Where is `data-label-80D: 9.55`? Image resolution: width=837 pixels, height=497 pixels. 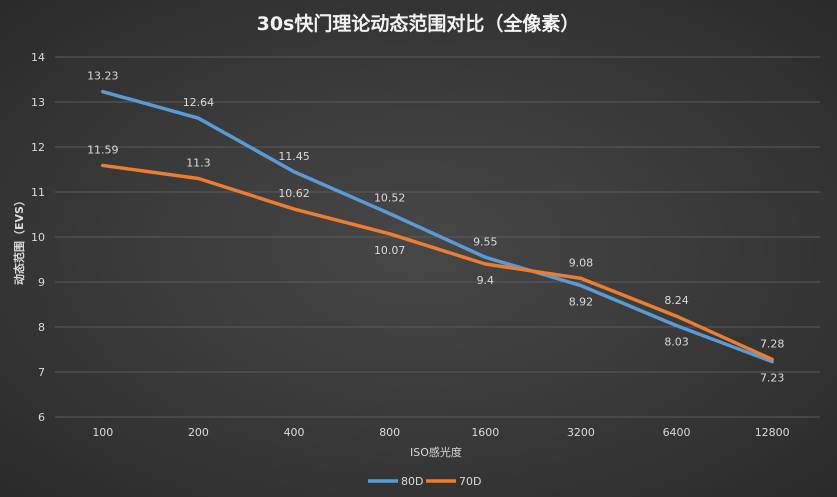 data-label-80D: 9.55 is located at coordinates (485, 241).